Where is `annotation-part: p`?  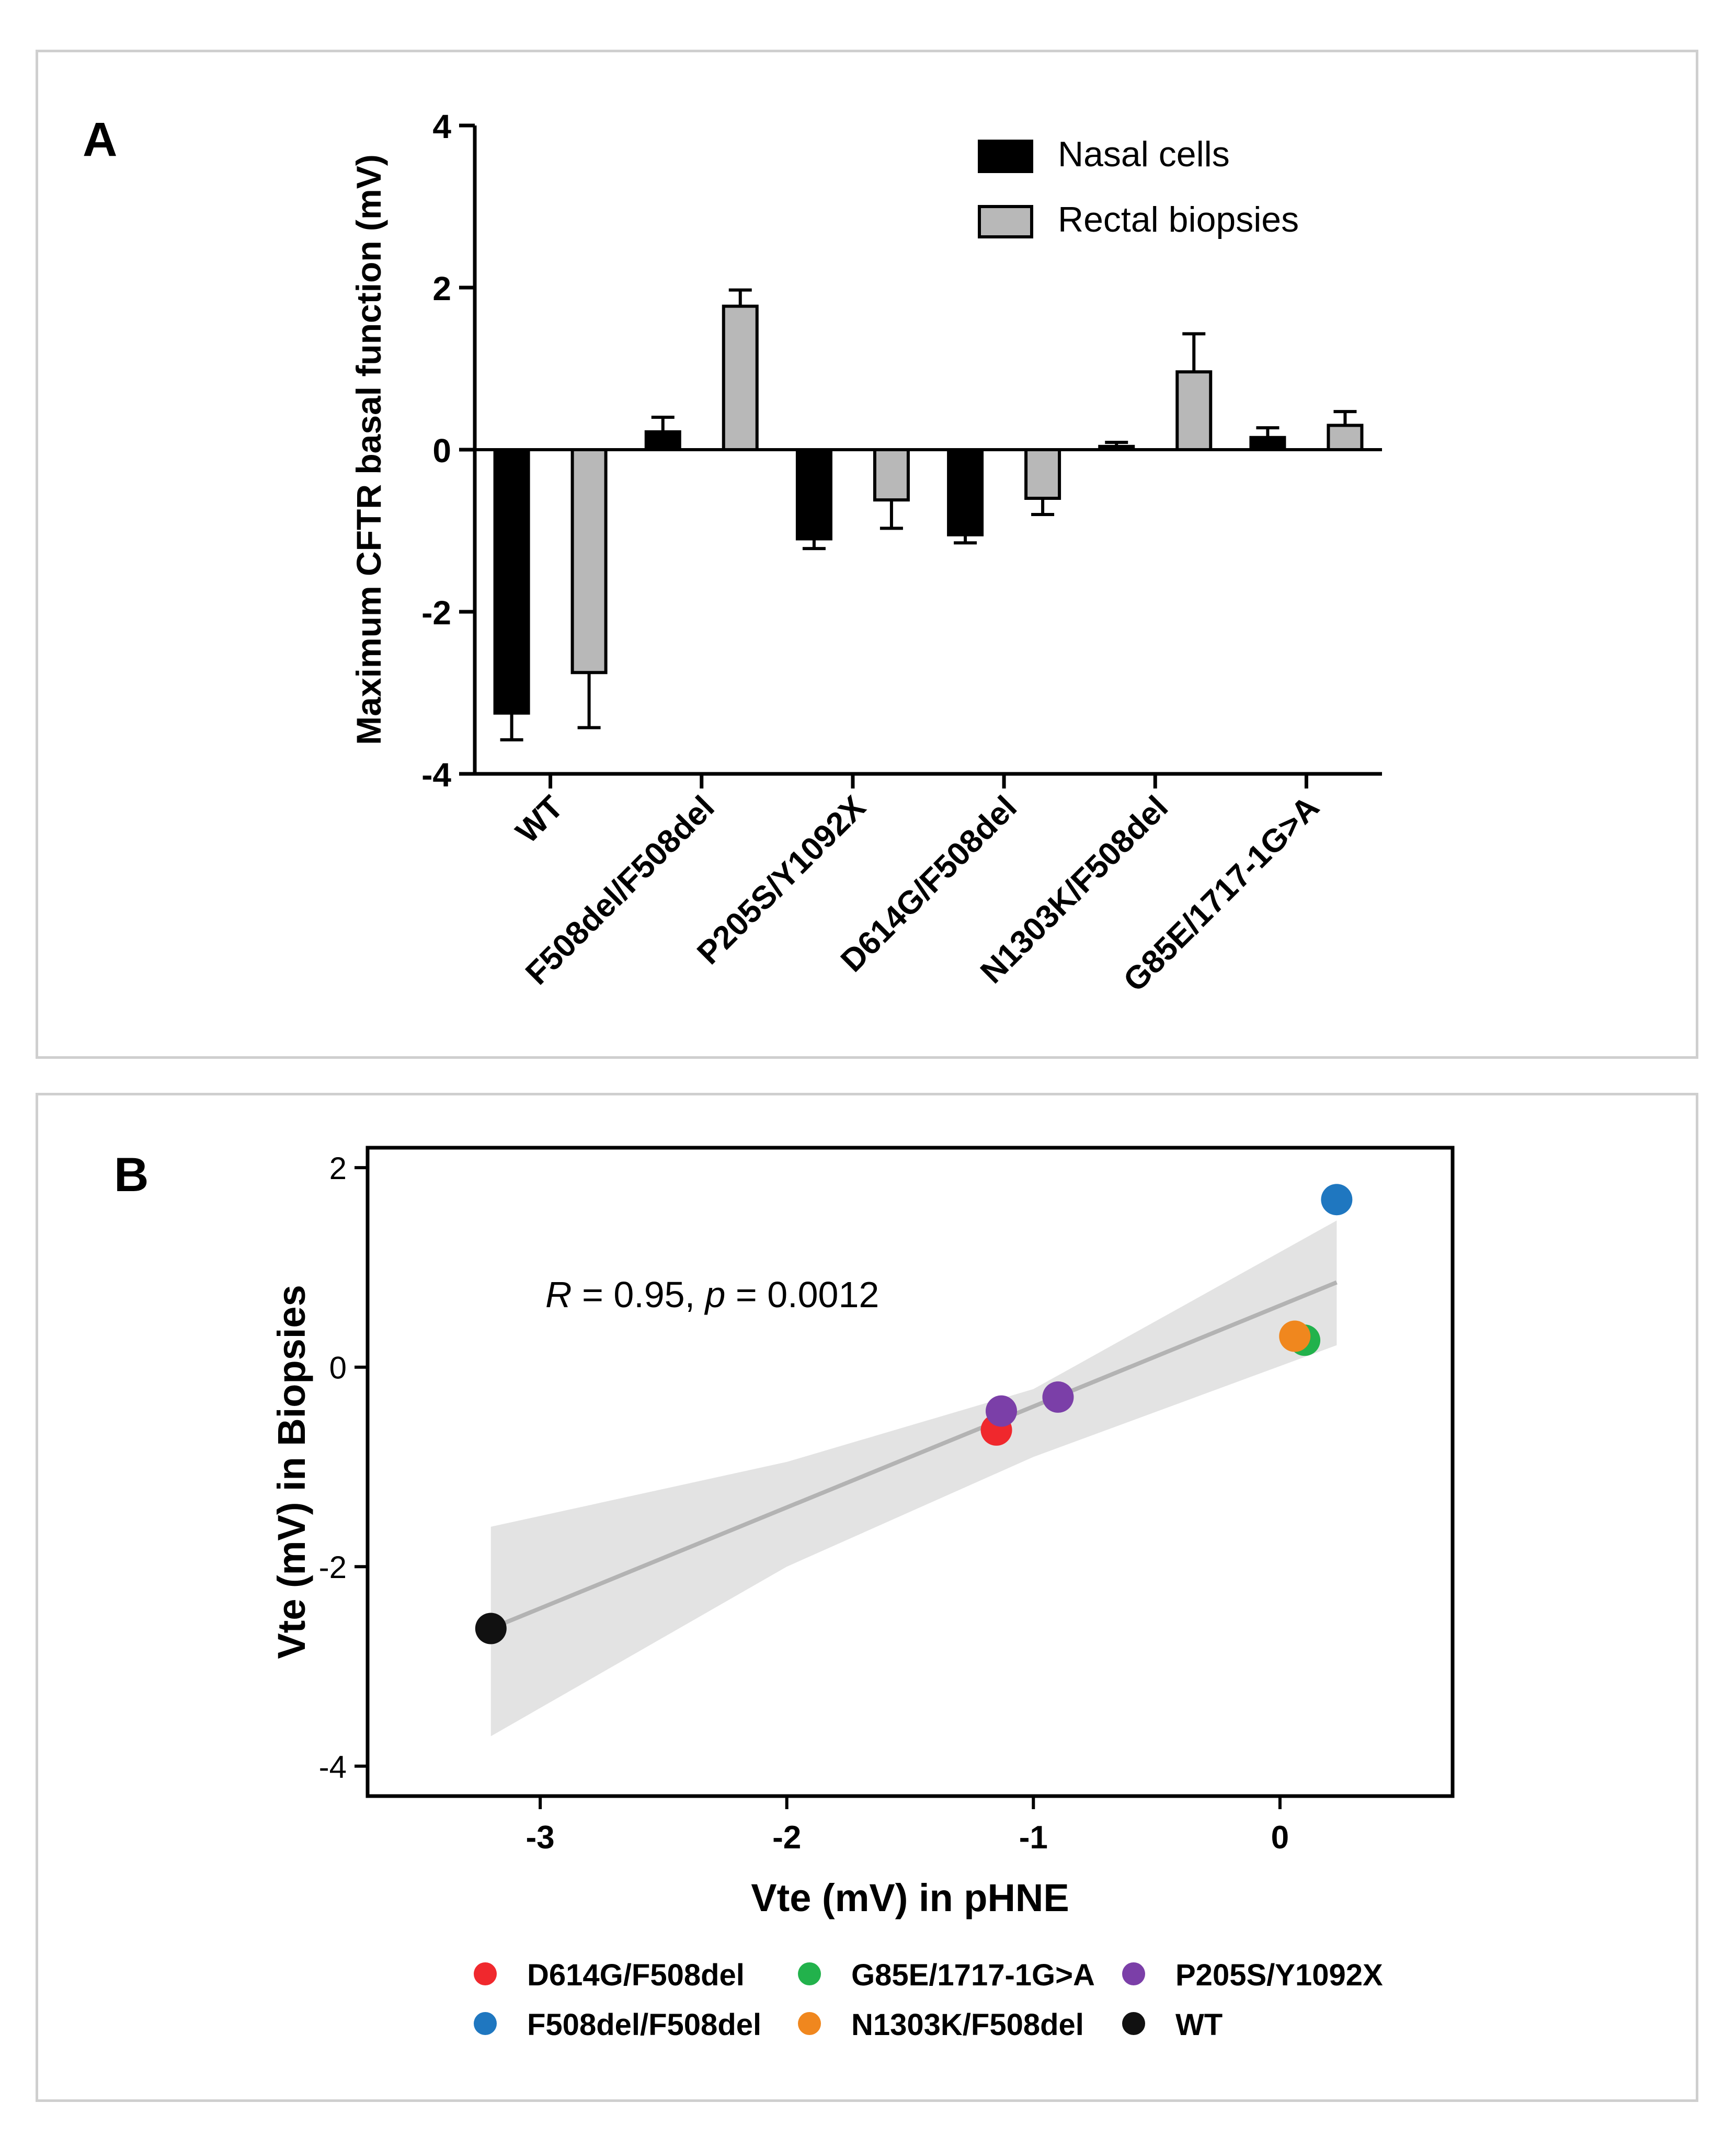 annotation-part: p is located at coordinates (715, 1294).